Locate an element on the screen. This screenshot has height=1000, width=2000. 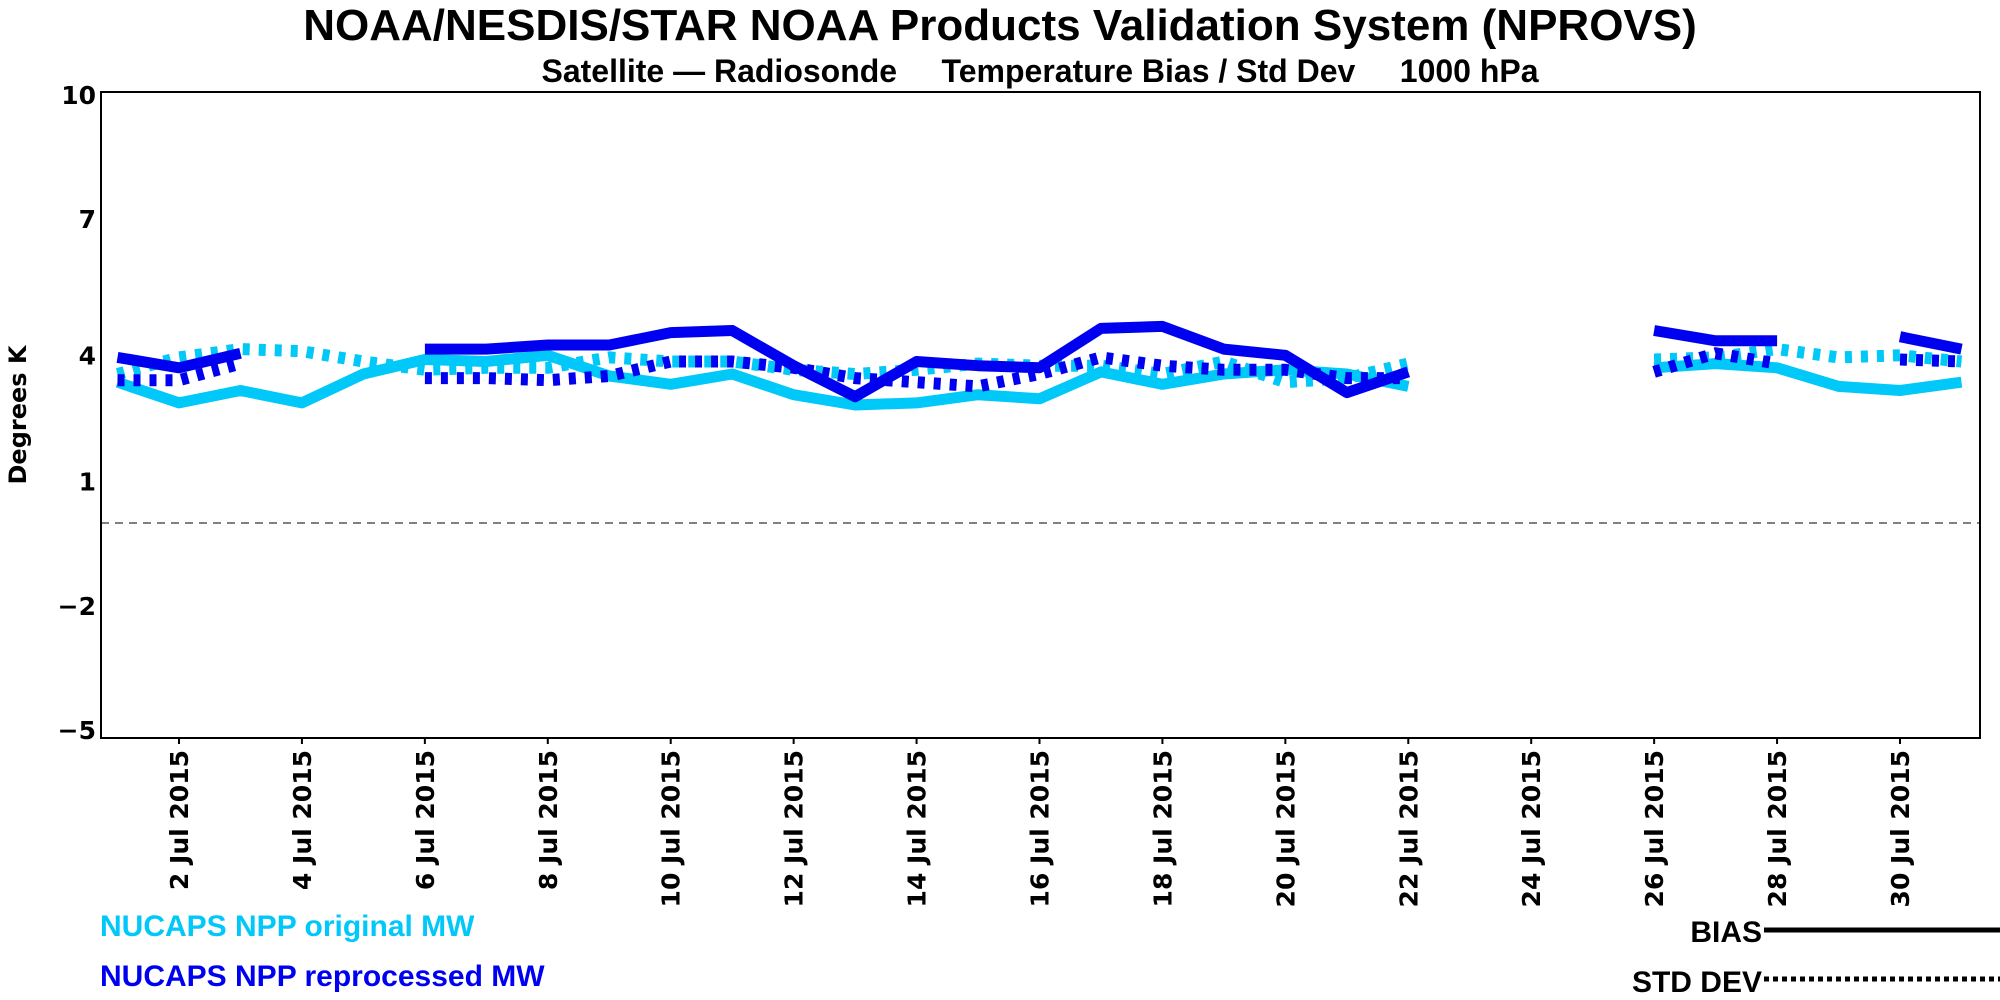
y-tick-label: 1 is located at coordinates (87, 482).